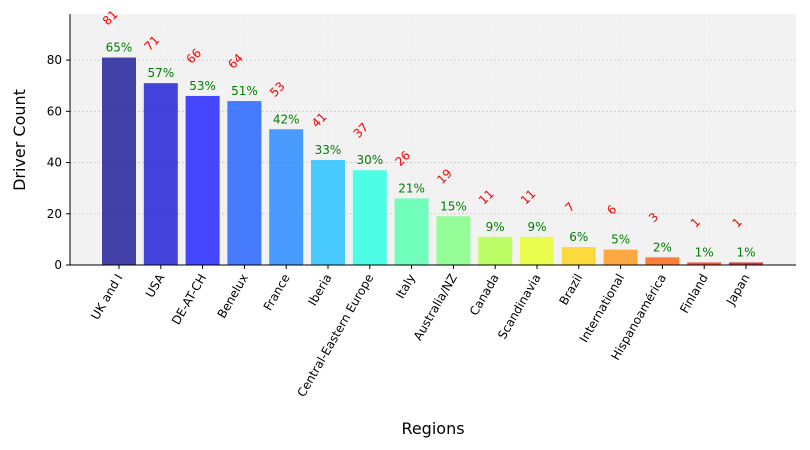  What do you see at coordinates (244, 91) in the screenshot?
I see `percent-label: 51%` at bounding box center [244, 91].